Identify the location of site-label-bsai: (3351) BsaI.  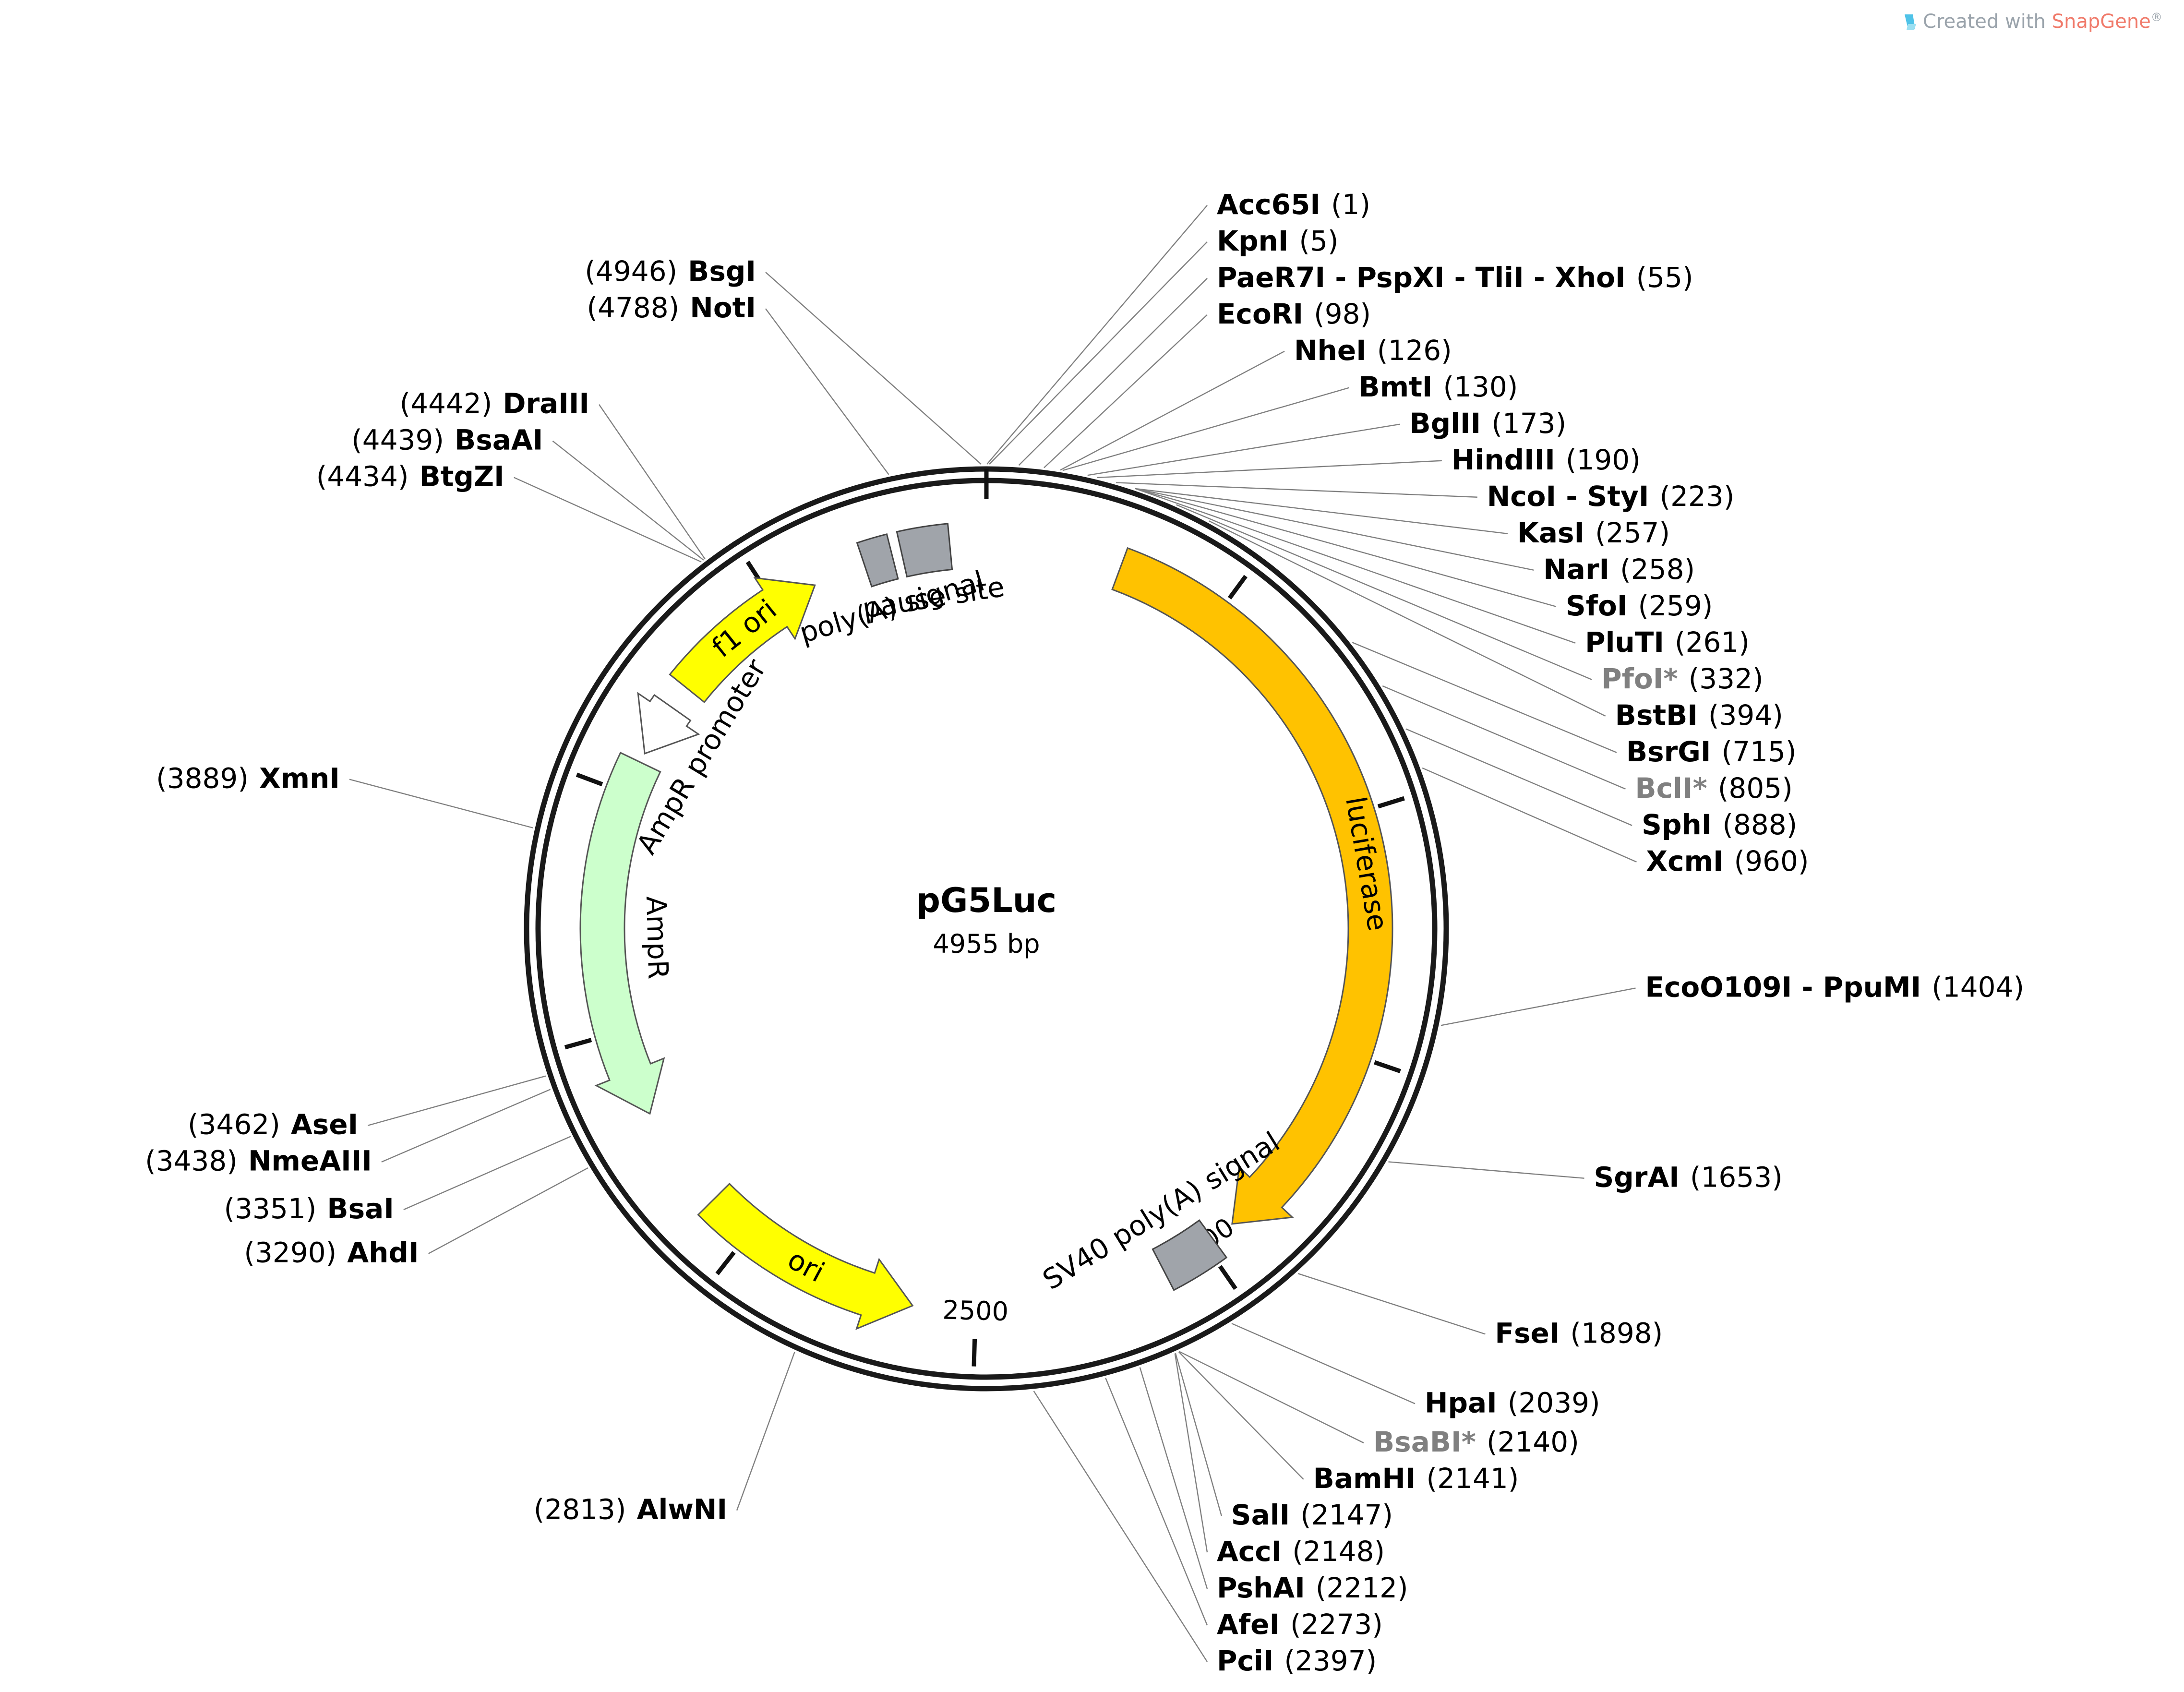
(309, 1208).